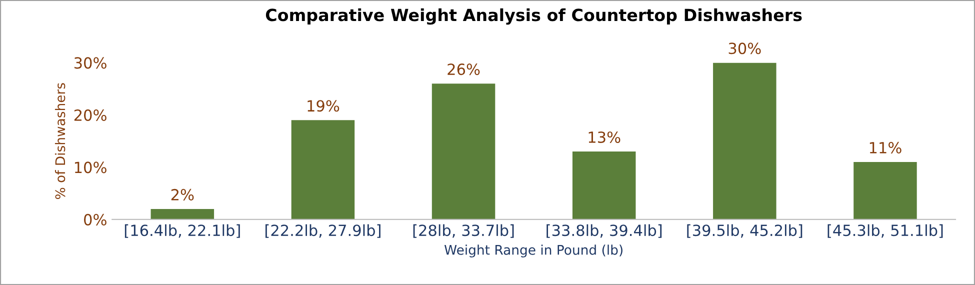  Describe the element at coordinates (463, 231) in the screenshot. I see `x-tick-label: [28lb, 33.7lb]` at that location.